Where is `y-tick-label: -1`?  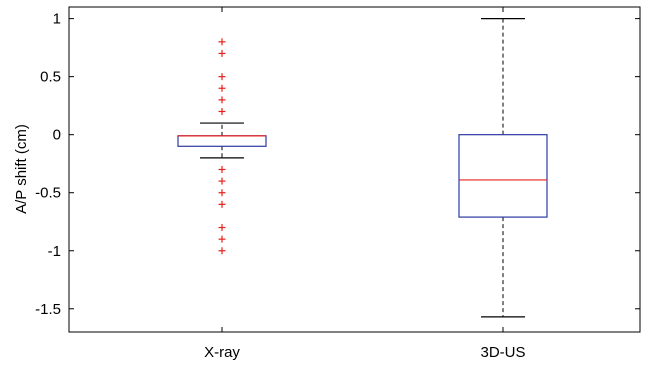
y-tick-label: -1 is located at coordinates (54, 251).